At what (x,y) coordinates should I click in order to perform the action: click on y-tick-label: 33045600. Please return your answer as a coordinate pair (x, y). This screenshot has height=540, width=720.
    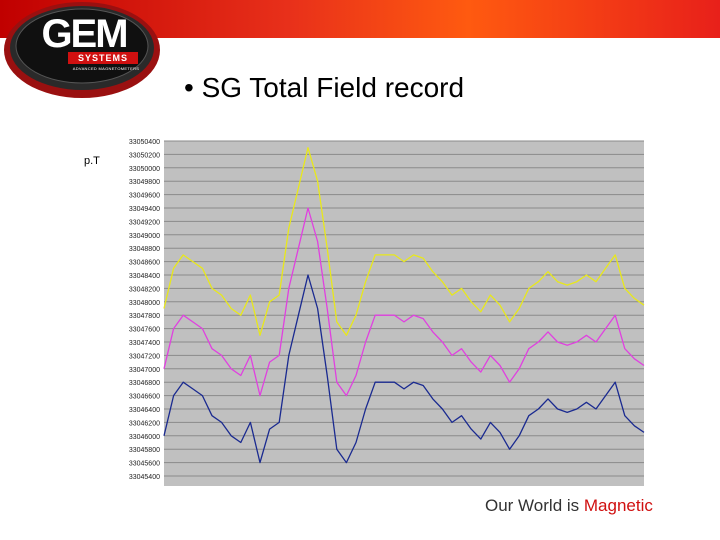
    Looking at the image, I should click on (144, 464).